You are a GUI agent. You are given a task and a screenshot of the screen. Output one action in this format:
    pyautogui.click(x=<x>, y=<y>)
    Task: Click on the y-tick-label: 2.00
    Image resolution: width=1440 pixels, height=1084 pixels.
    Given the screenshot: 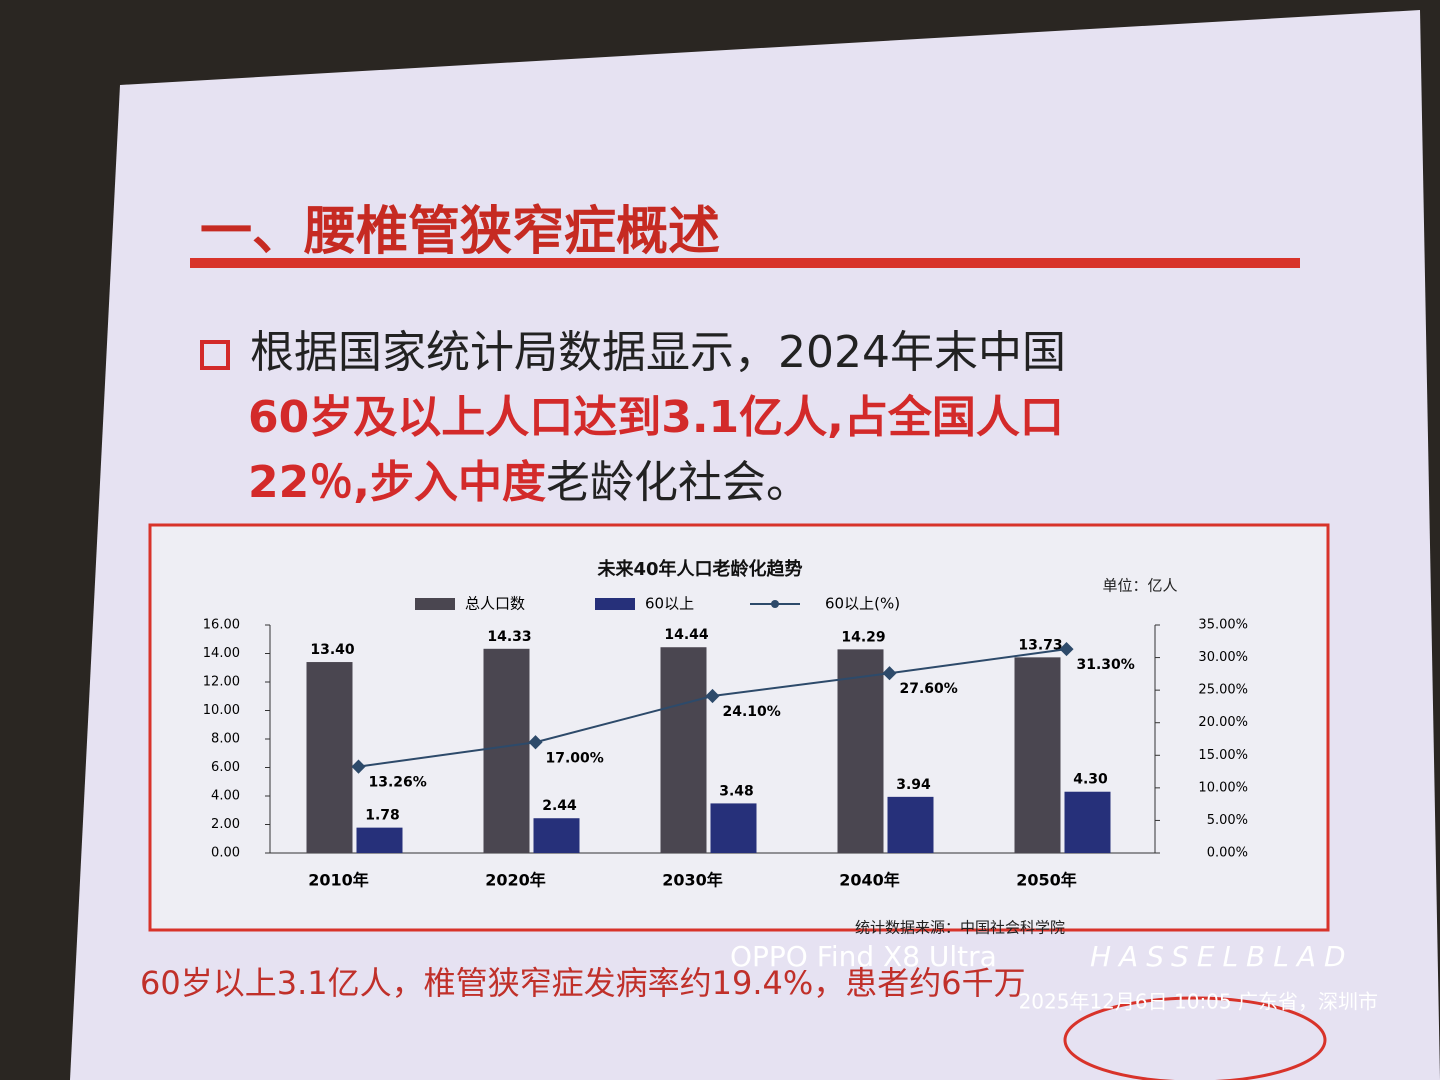 What is the action you would take?
    pyautogui.click(x=225, y=824)
    